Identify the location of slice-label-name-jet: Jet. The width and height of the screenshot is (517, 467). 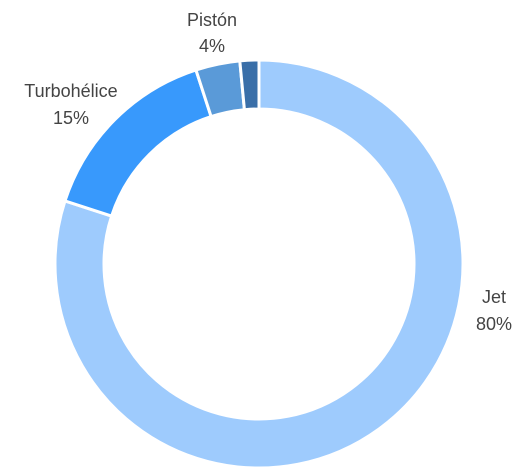
(494, 297).